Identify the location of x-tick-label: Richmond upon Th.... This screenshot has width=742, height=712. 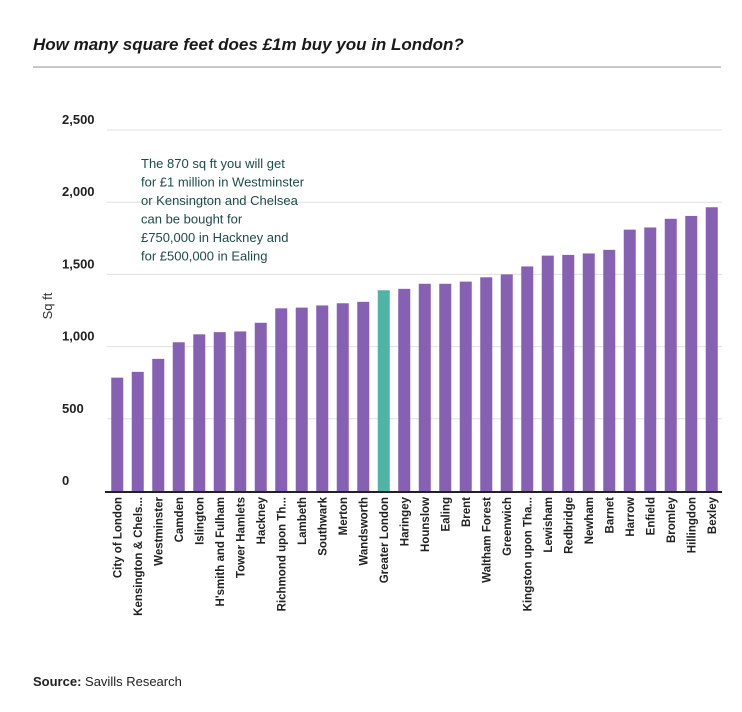
(282, 554).